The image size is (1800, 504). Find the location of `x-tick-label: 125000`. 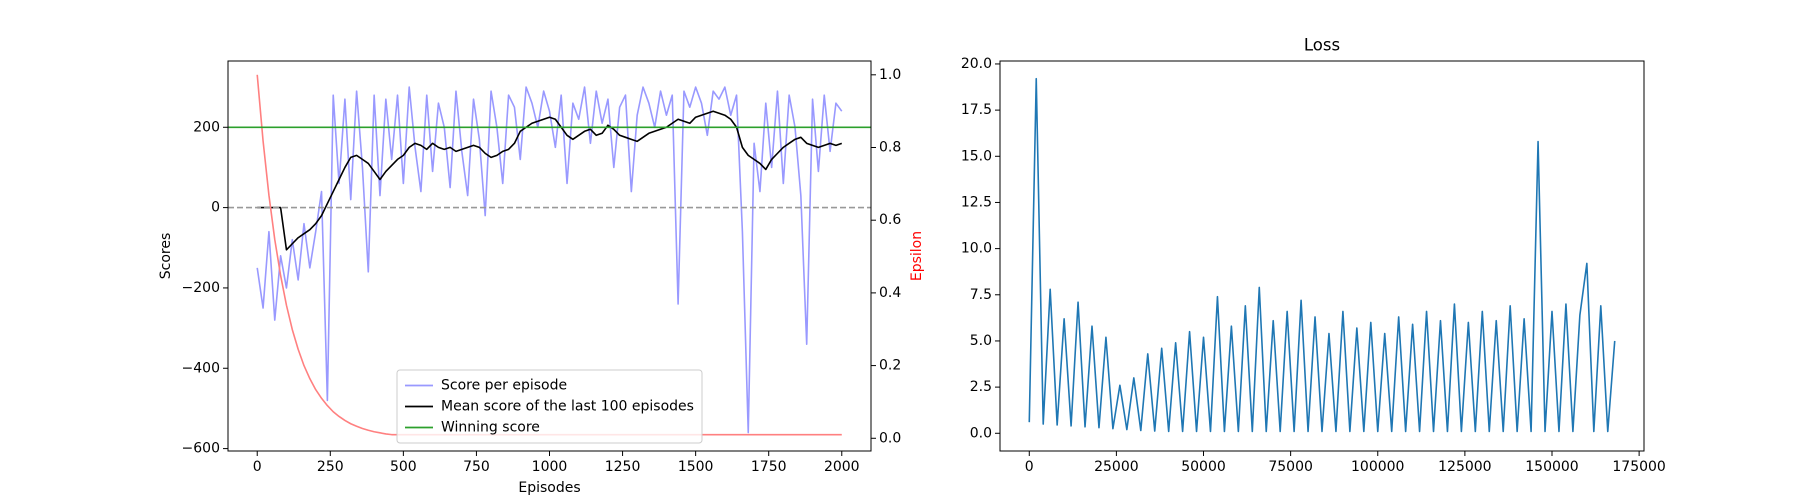

x-tick-label: 125000 is located at coordinates (1464, 467).